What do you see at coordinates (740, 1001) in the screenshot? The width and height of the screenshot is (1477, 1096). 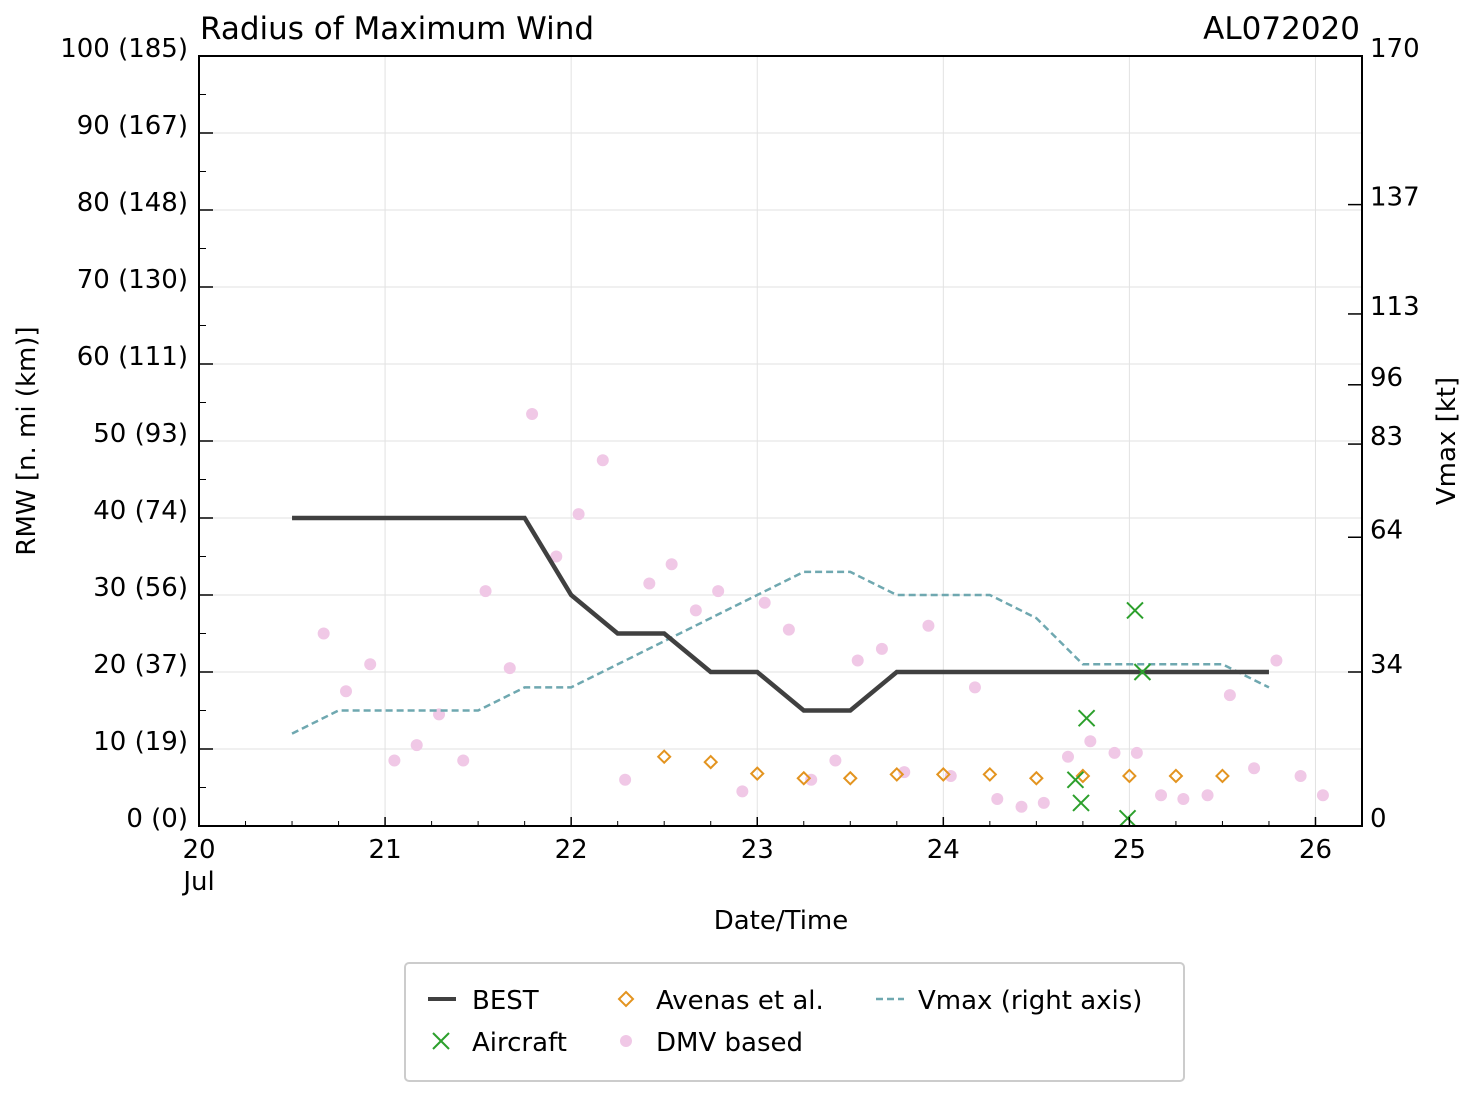 I see `legend-avenas-label: Avenas et al.` at bounding box center [740, 1001].